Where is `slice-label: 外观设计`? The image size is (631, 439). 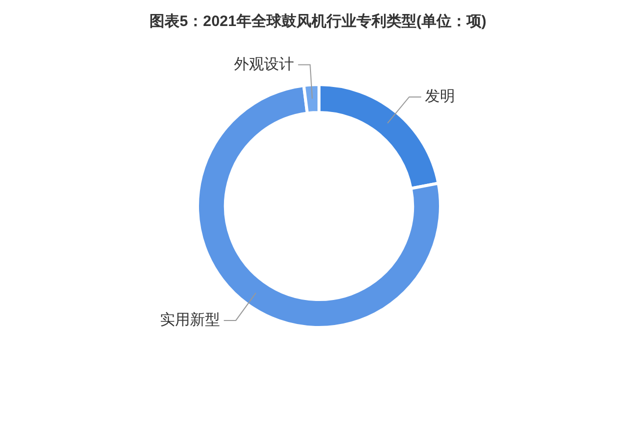 slice-label: 外观设计 is located at coordinates (264, 64).